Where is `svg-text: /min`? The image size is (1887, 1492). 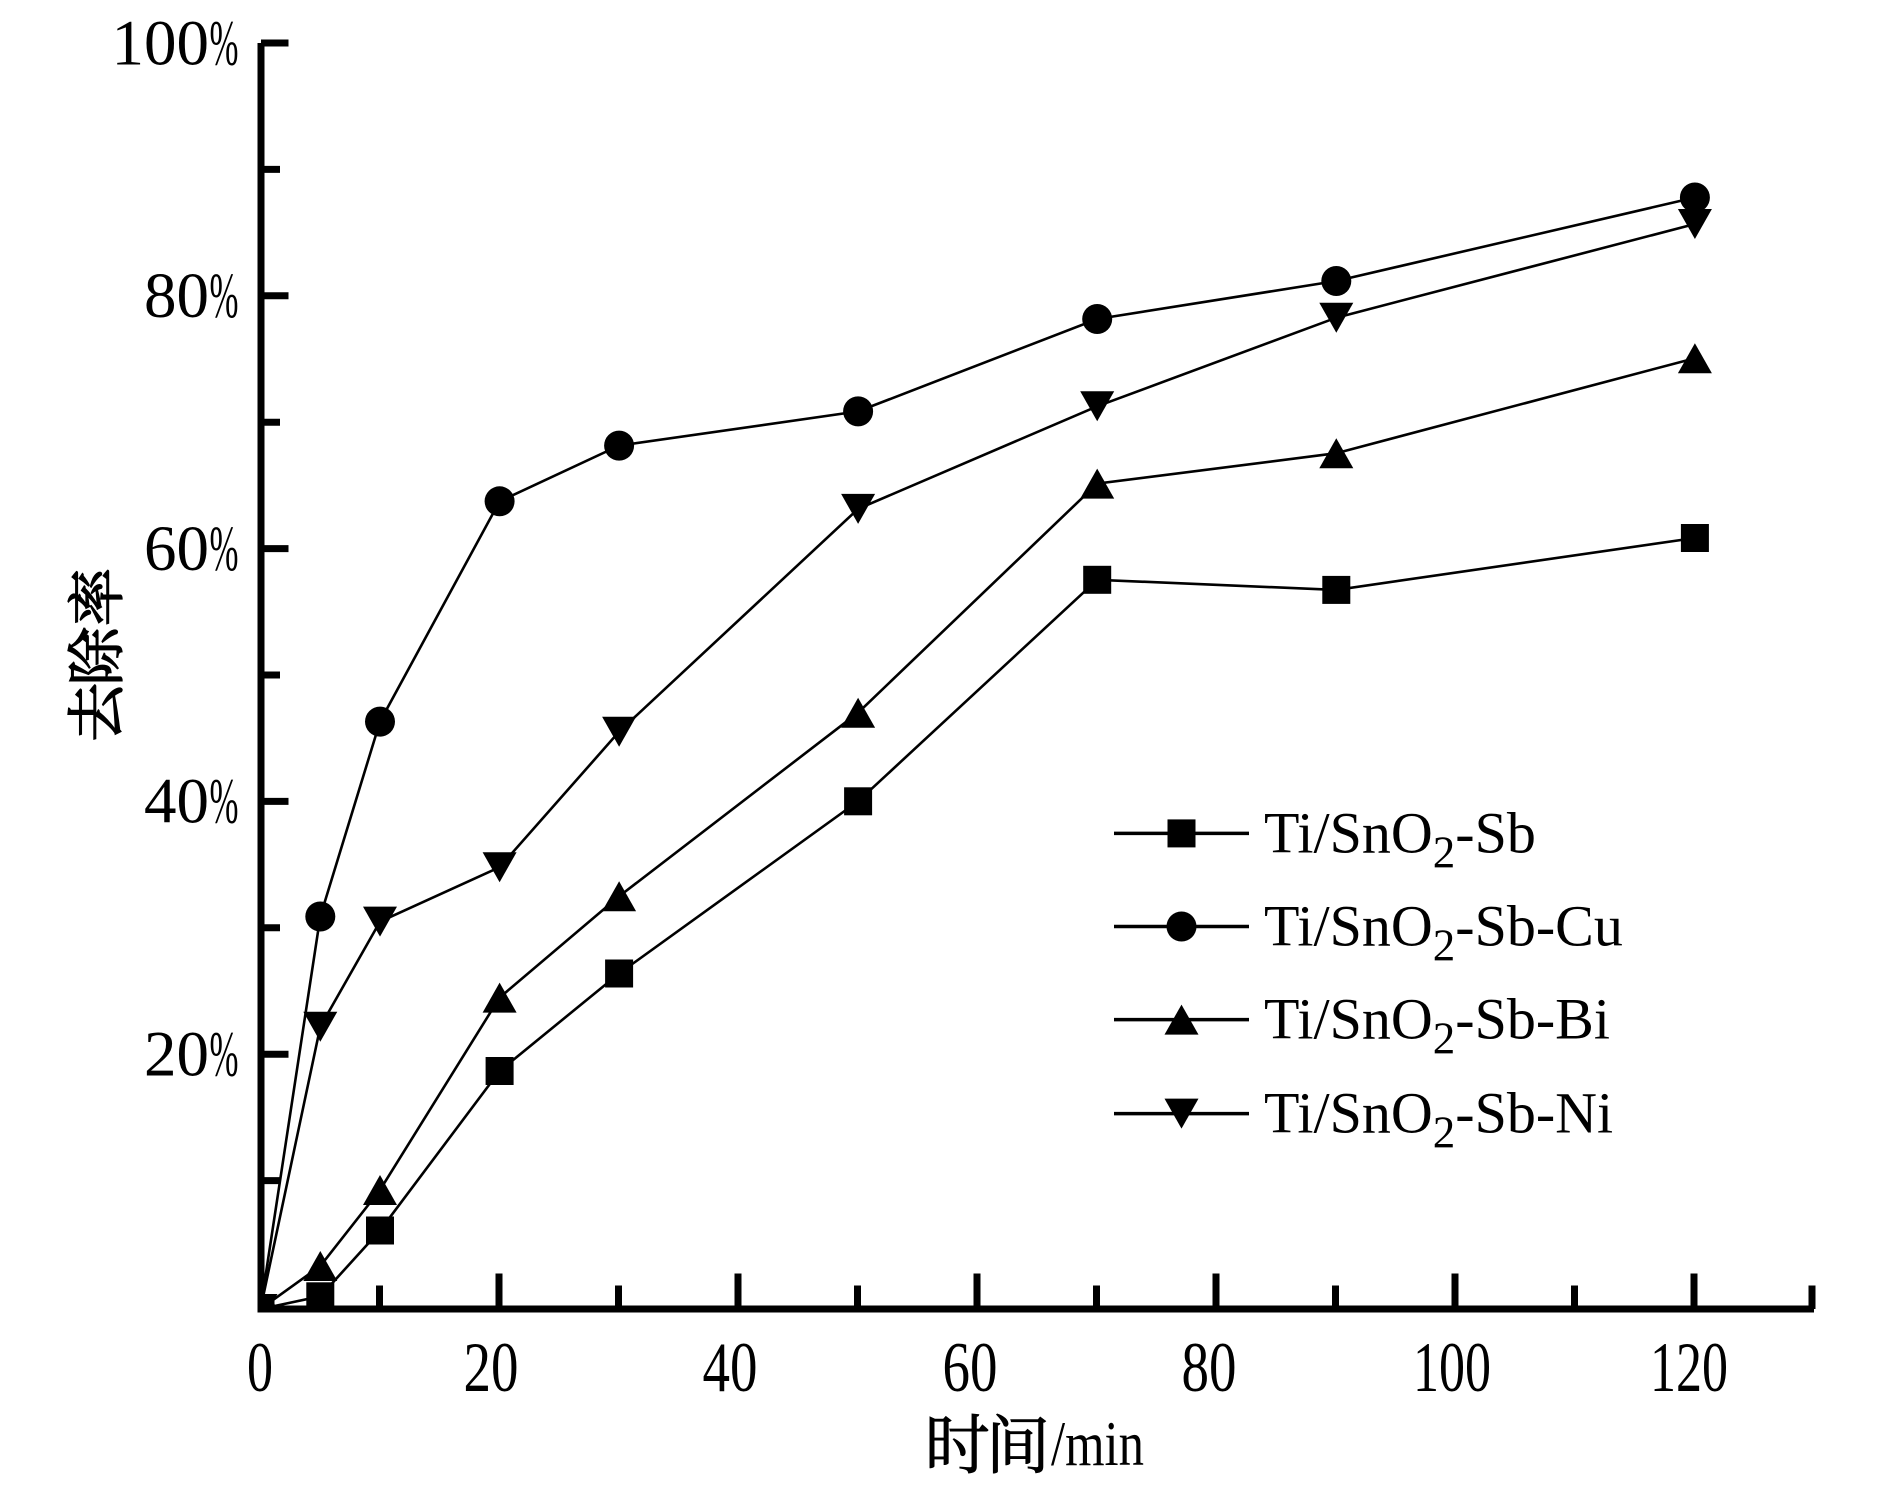
svg-text: /min is located at coordinates (1097, 1443).